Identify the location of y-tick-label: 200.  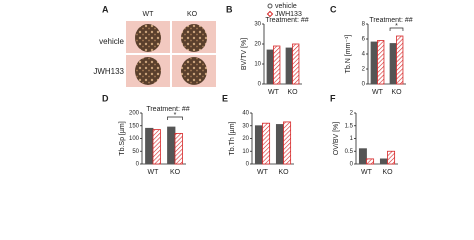
(134, 114).